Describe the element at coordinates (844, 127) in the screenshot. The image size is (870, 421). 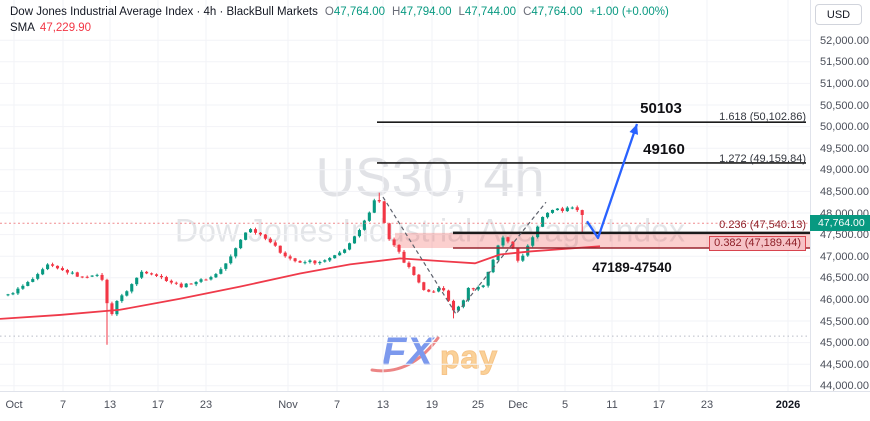
I see `price-tick-label: 50,000.00` at that location.